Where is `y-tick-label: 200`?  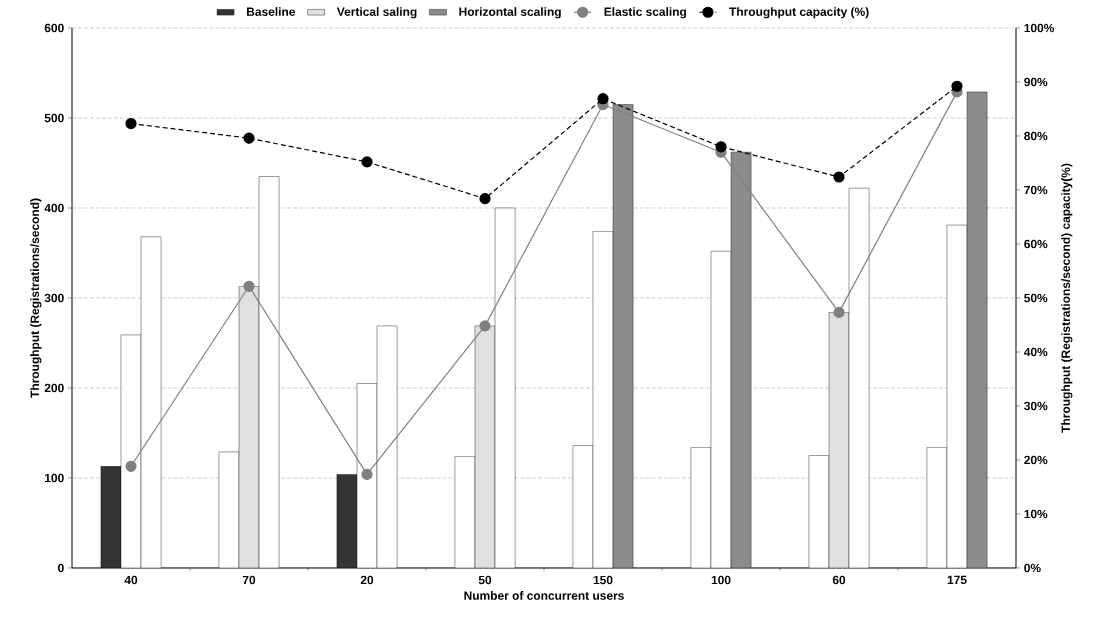
y-tick-label: 200 is located at coordinates (54, 388).